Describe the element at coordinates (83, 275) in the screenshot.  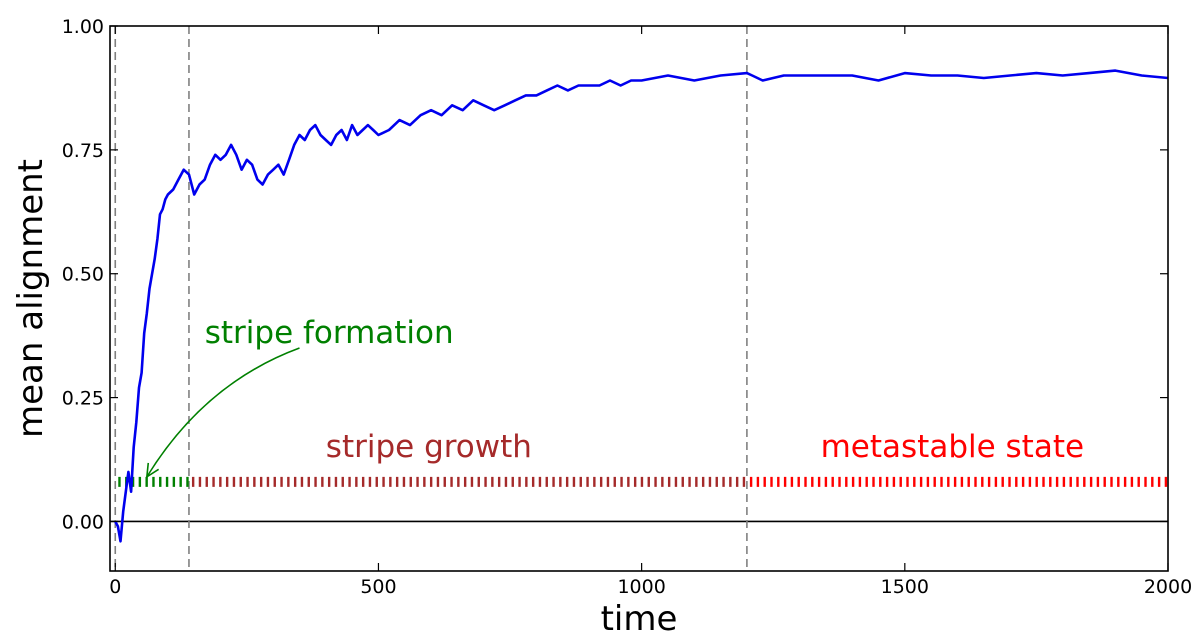
I see `y-tick-label: 0.50` at that location.